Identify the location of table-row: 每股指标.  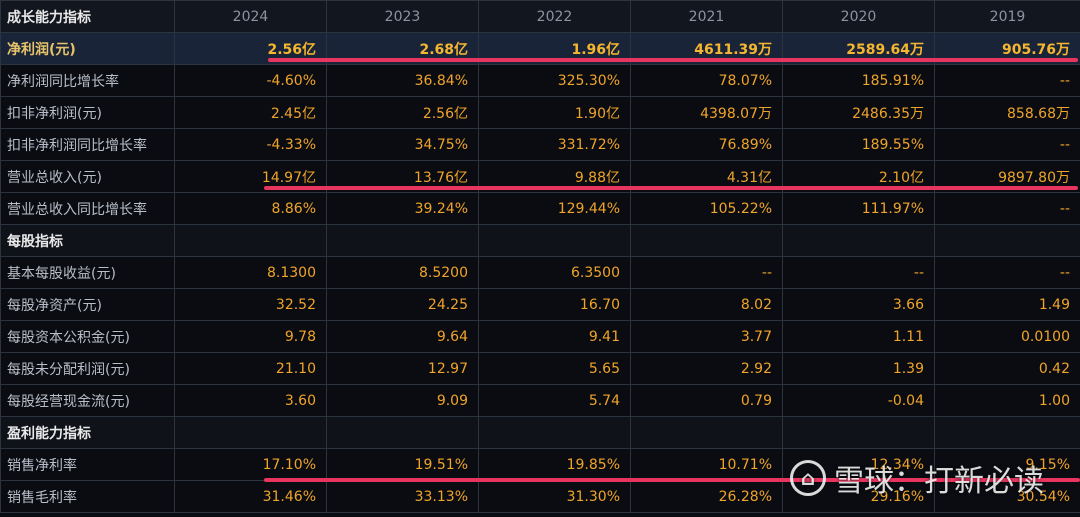
(540, 240).